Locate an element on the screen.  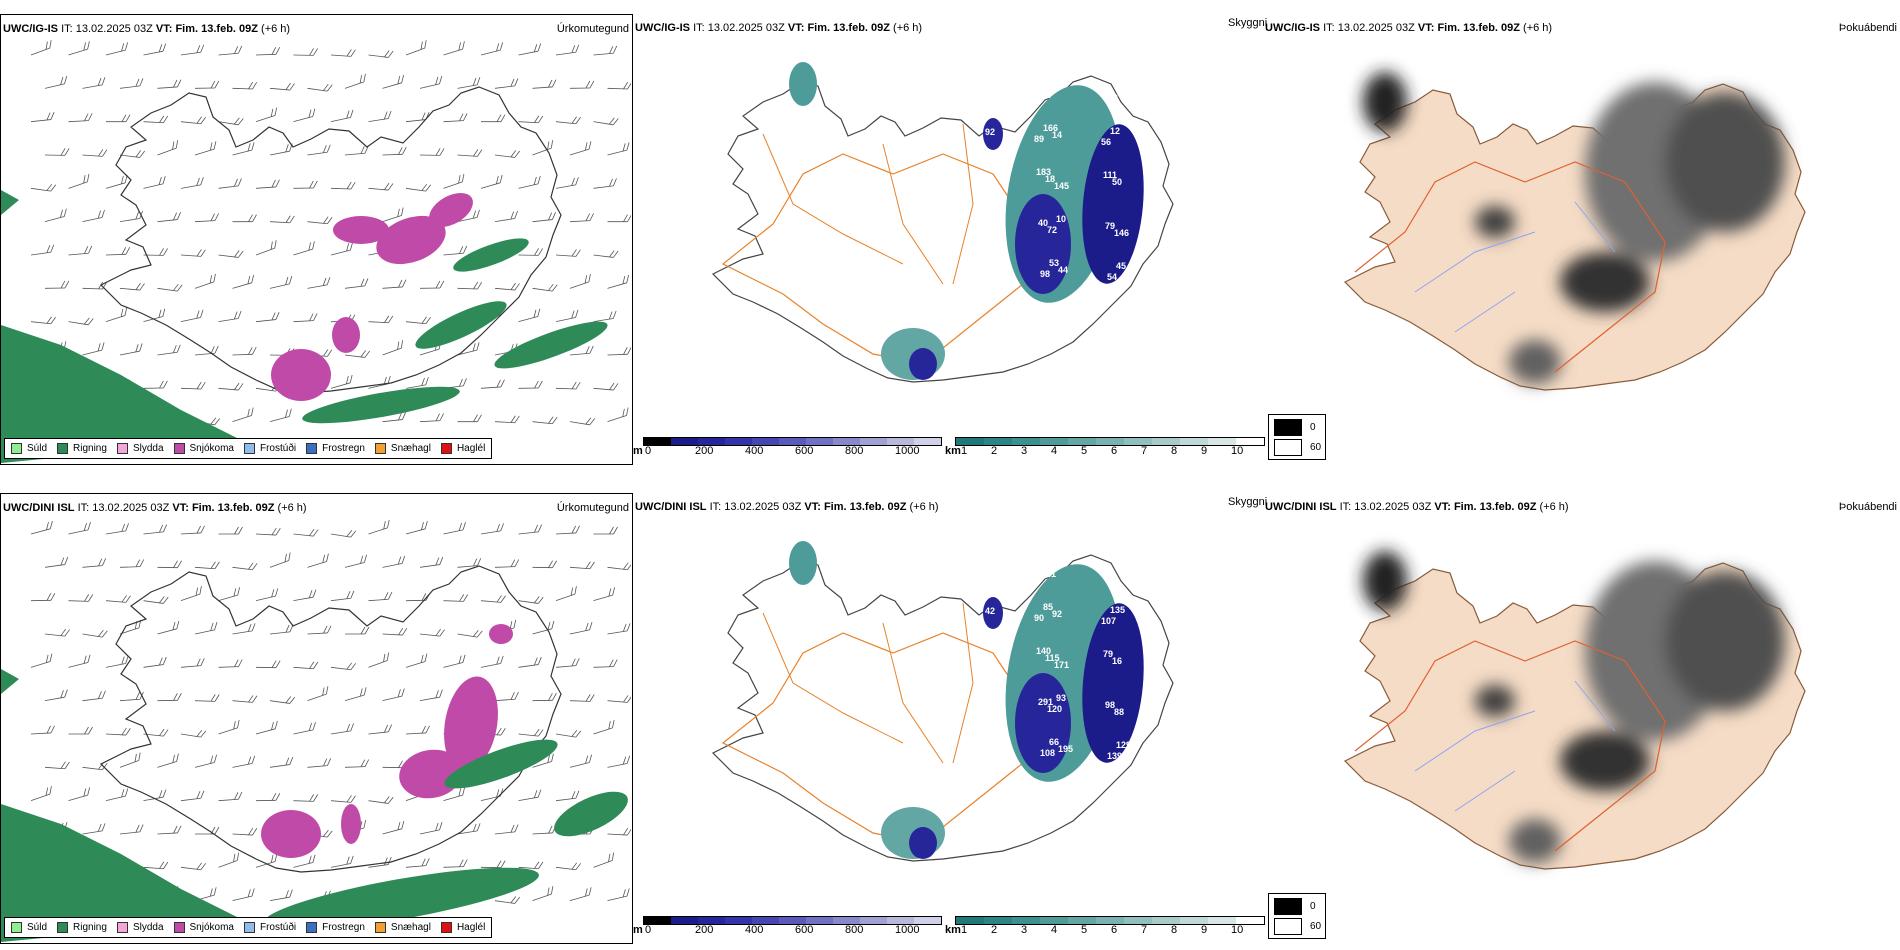
fog-legend-swatch is located at coordinates (1288, 906).